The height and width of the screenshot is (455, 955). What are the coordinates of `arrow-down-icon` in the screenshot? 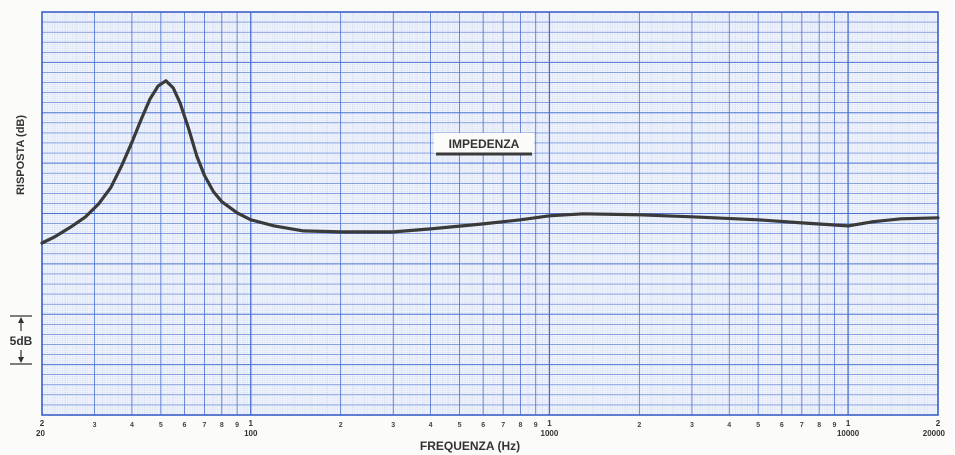 It's located at (21, 360).